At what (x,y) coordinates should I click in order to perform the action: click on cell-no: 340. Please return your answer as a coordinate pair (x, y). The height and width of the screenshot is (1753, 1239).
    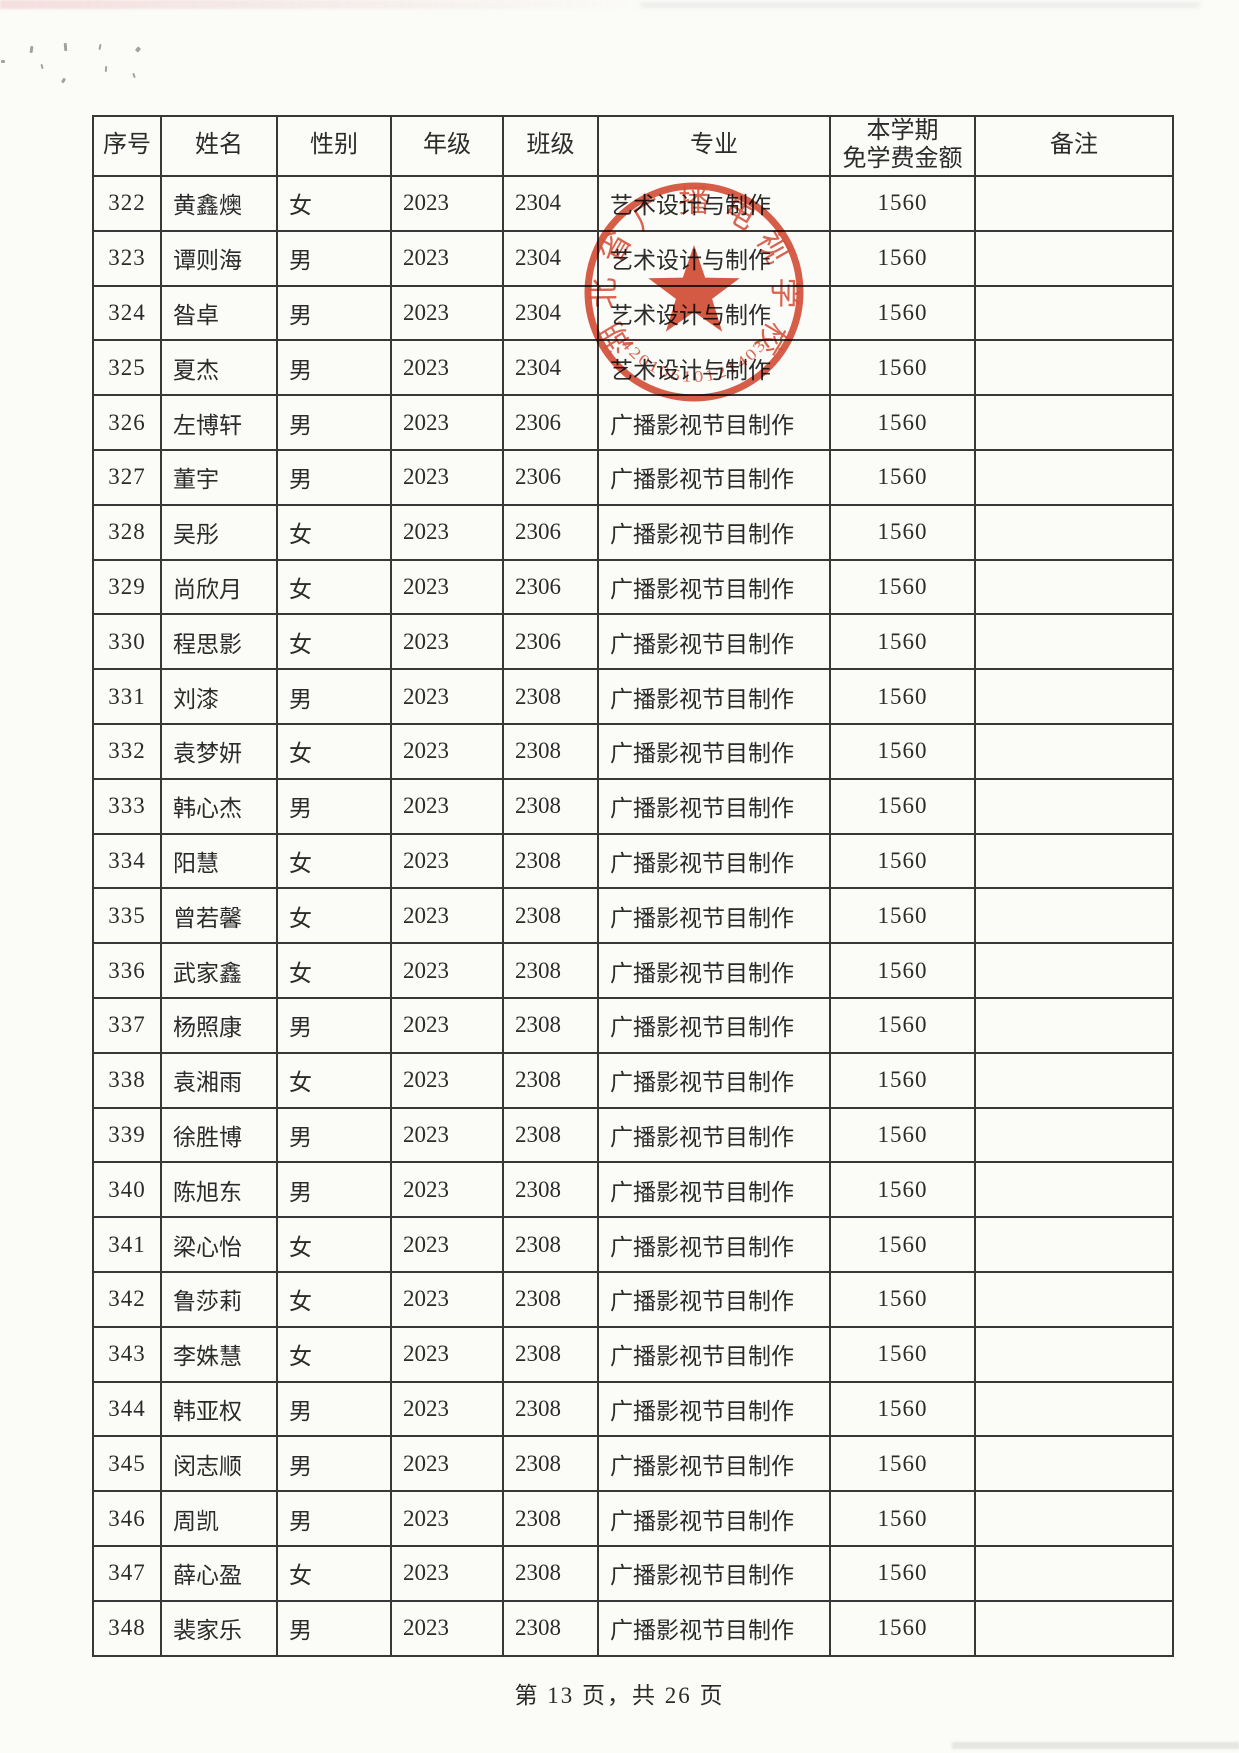
    Looking at the image, I should click on (127, 1190).